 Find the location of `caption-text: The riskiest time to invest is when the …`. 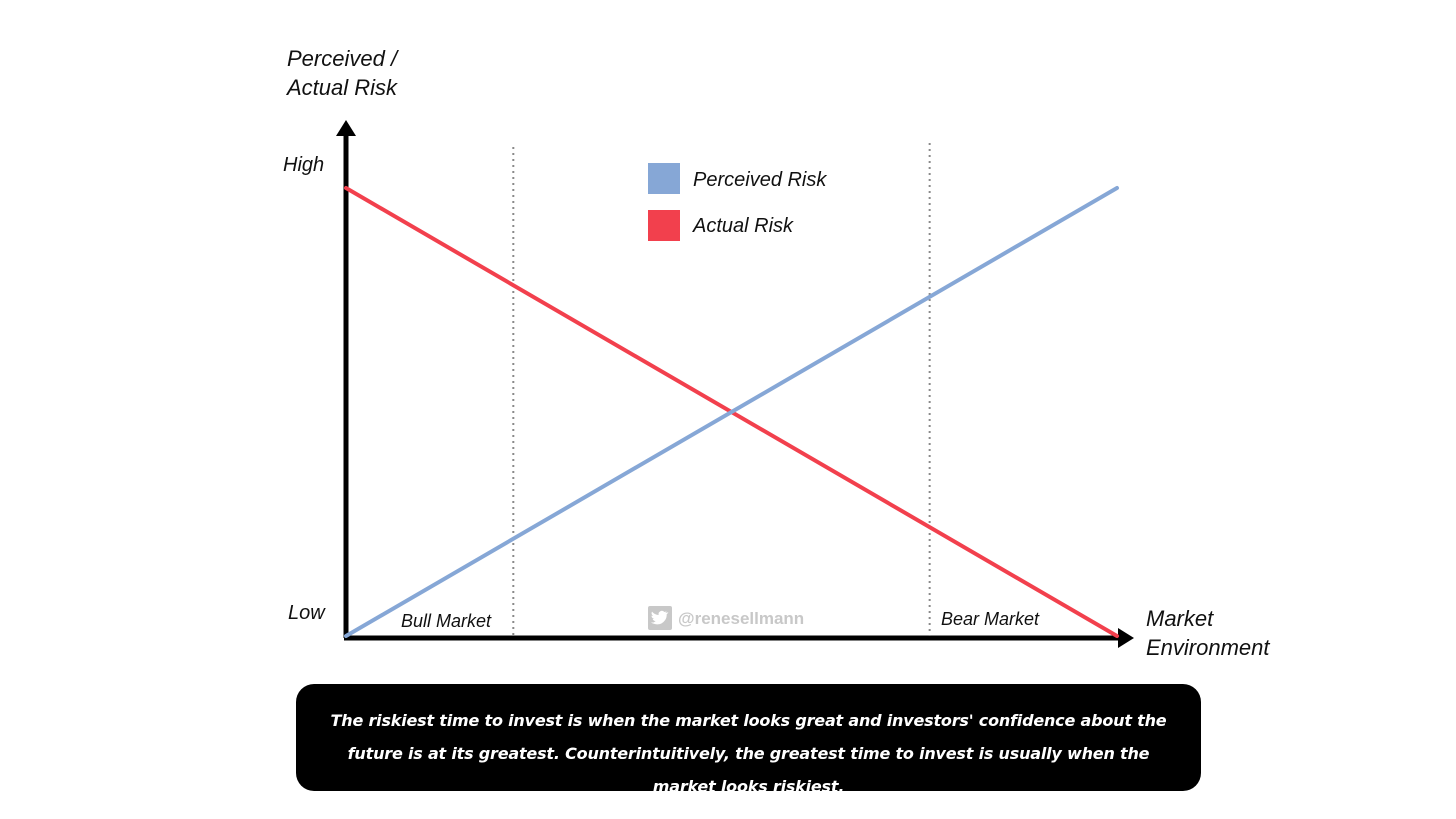

caption-text: The riskiest time to invest is when the … is located at coordinates (748, 753).